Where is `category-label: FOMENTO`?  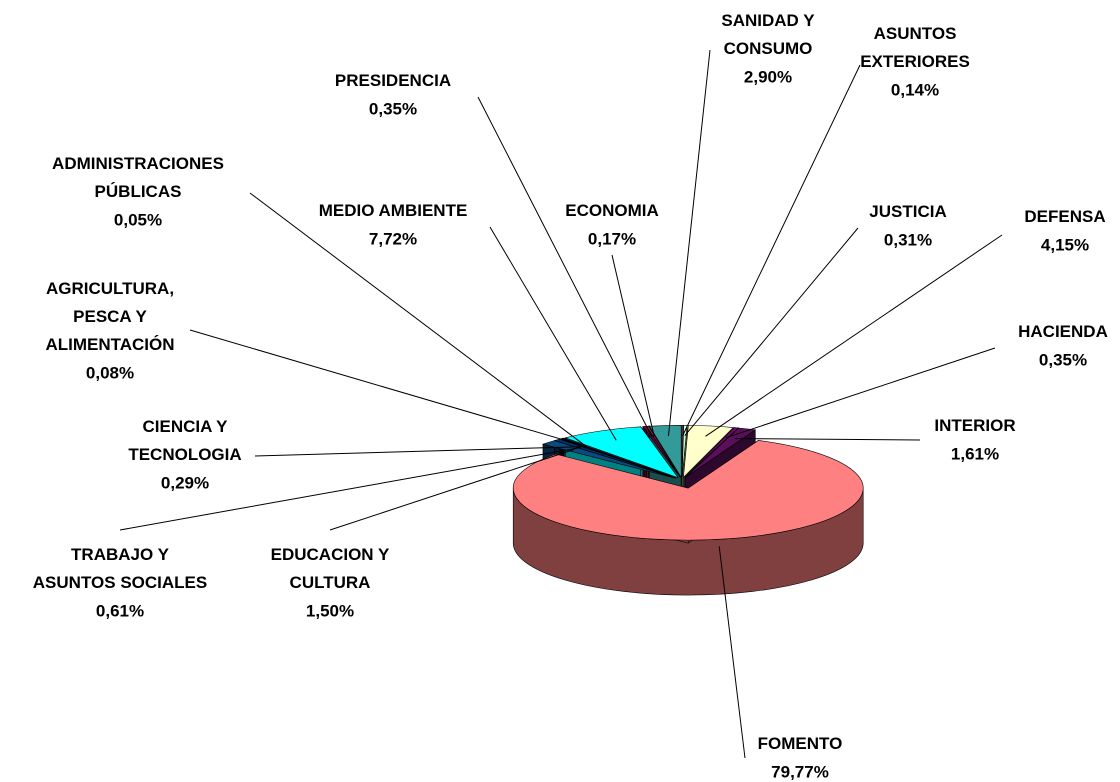 category-label: FOMENTO is located at coordinates (800, 743).